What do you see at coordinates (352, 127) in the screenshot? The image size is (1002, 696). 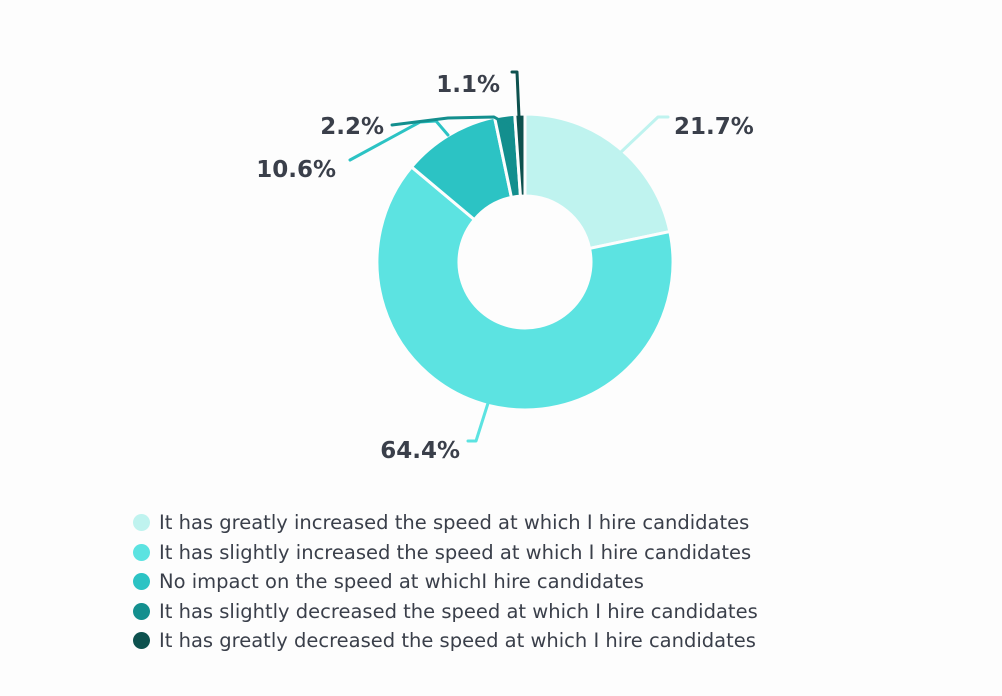 I see `data-label: 2.2%` at bounding box center [352, 127].